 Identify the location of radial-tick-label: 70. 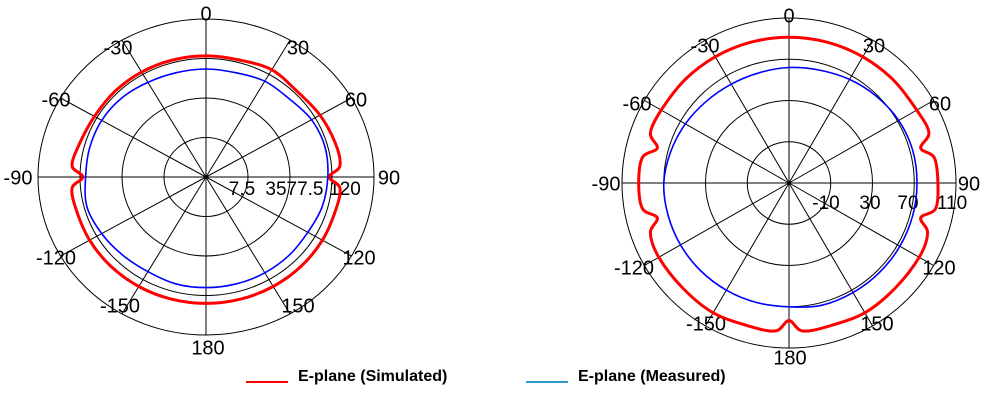
(907, 203).